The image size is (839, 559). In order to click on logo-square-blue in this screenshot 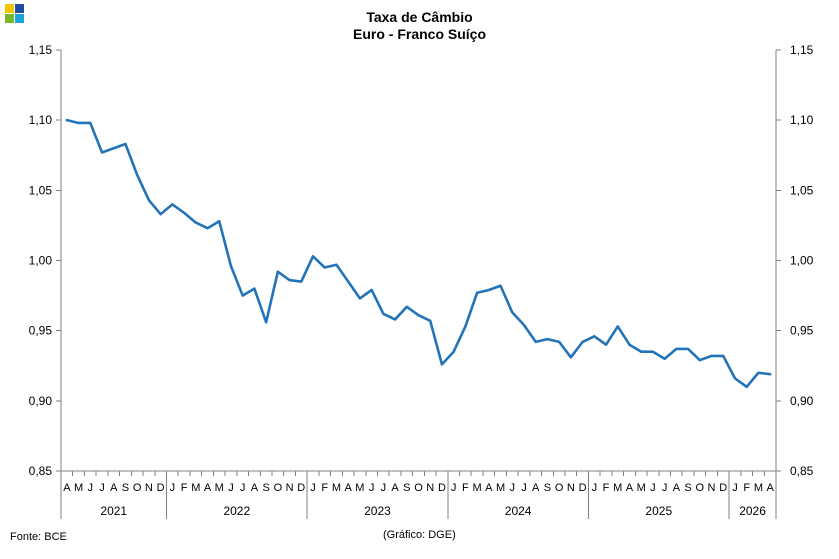, I will do `click(19, 8)`.